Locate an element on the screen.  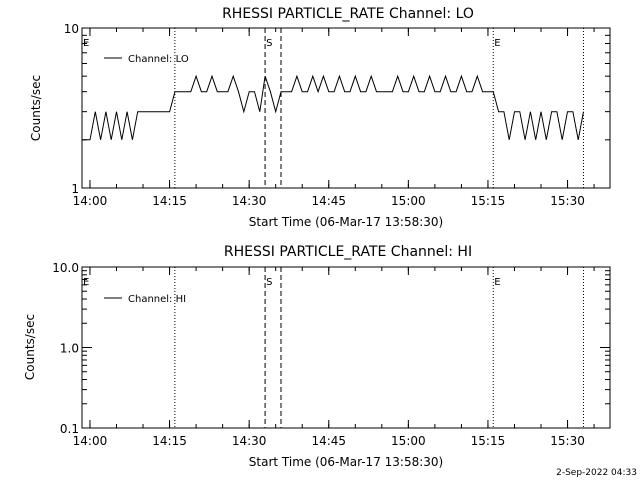
hi-x-tick-label: 14:00 is located at coordinates (90, 441).